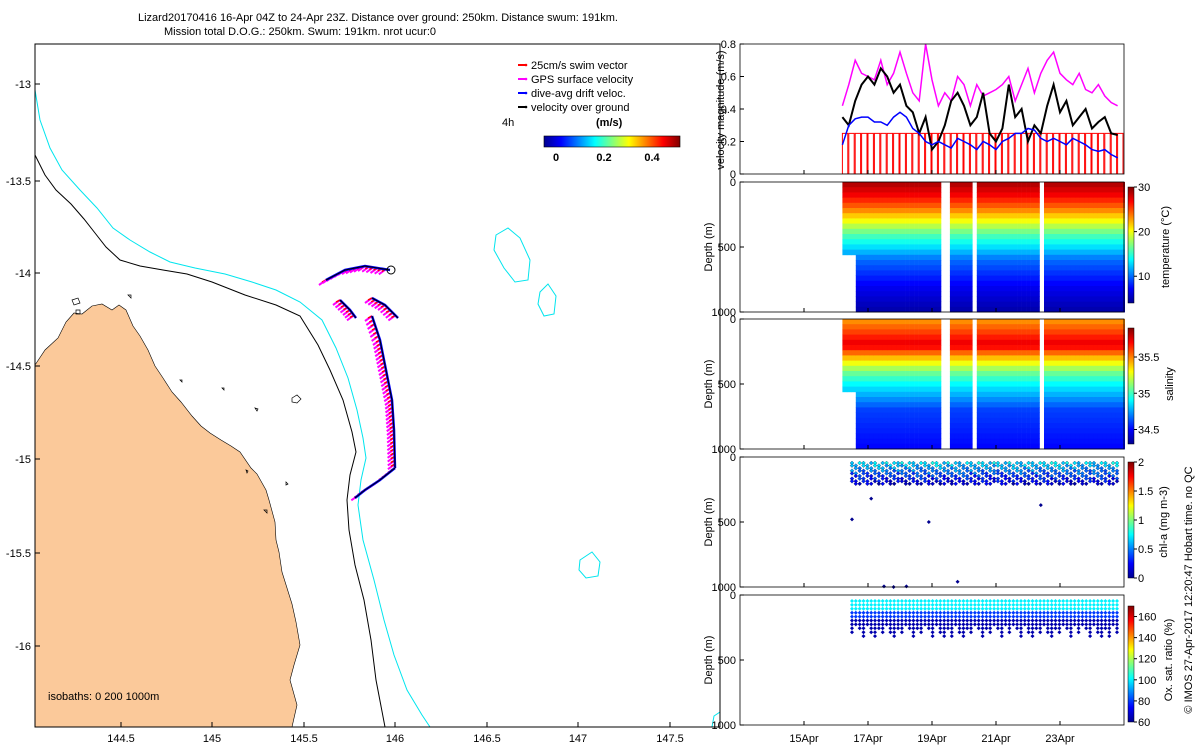 The height and width of the screenshot is (750, 1200). I want to click on map-colorbar-title: (m/s), so click(609, 123).